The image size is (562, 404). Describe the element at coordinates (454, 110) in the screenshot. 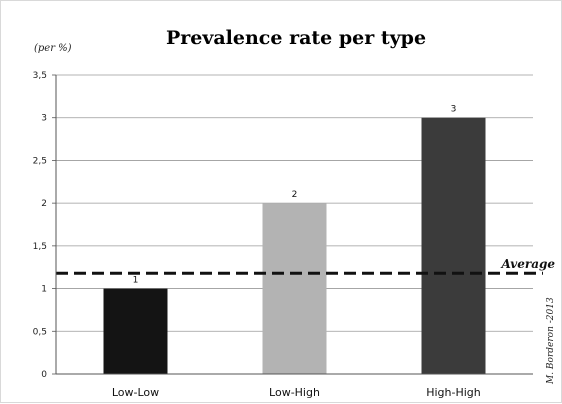

I see `data-label: 3` at that location.